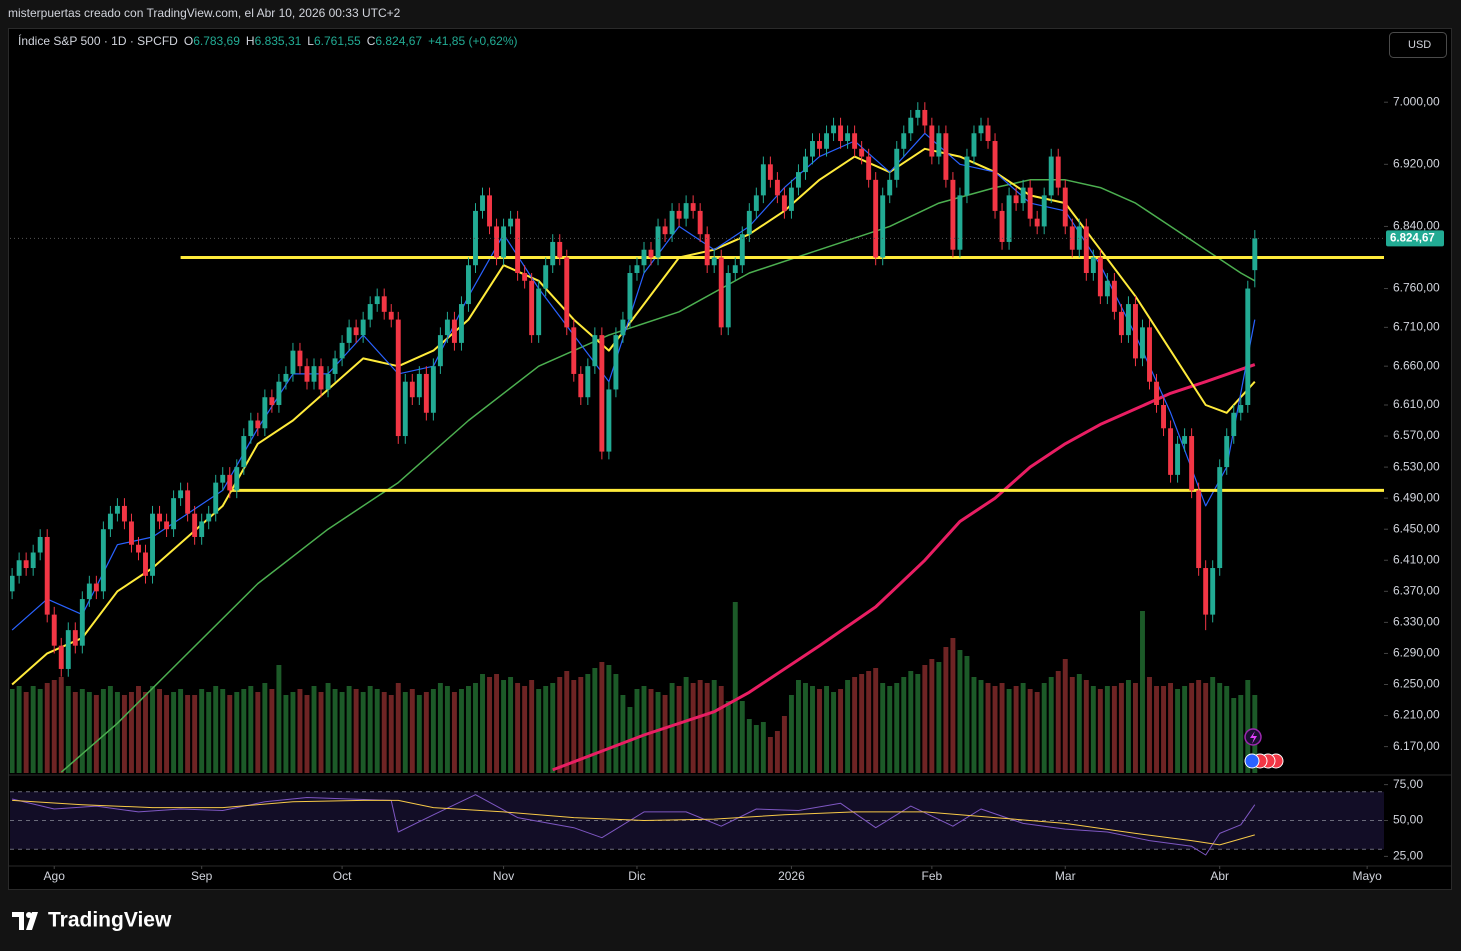 This screenshot has width=1461, height=951. Describe the element at coordinates (1252, 761) in the screenshot. I see `flag` at that location.